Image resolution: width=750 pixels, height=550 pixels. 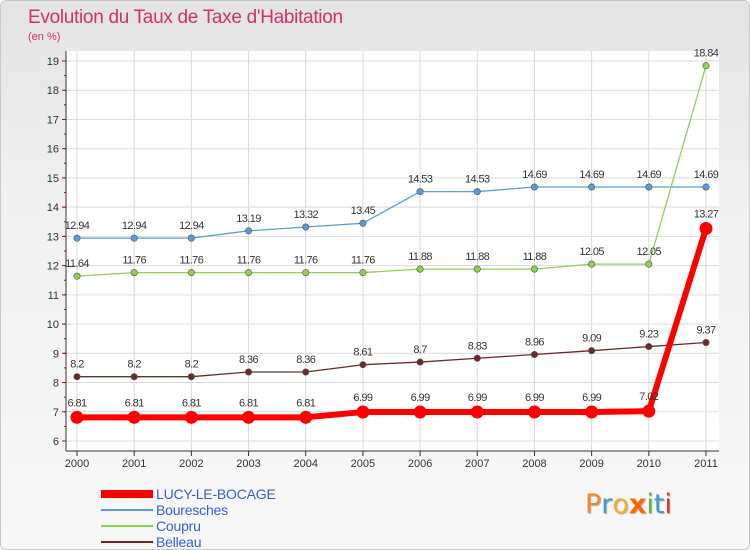 I want to click on data-label: 7.02, so click(x=648, y=397).